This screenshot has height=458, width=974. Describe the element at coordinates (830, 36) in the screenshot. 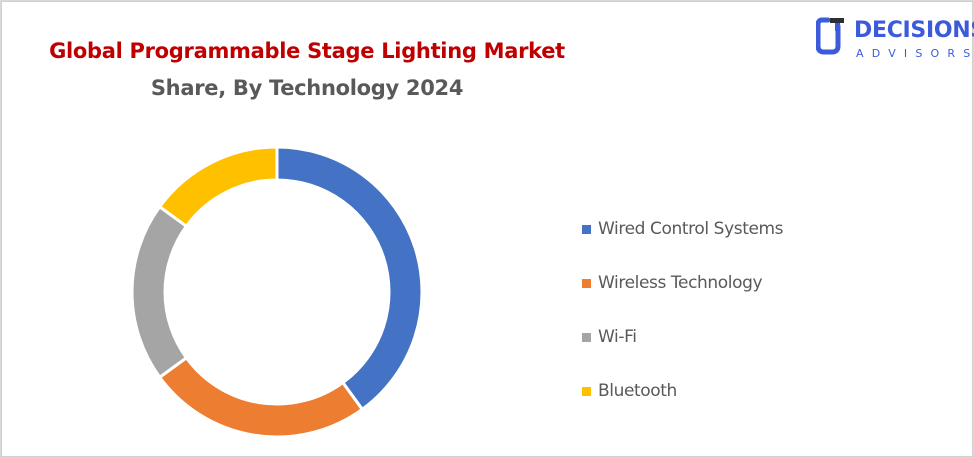

I see `logo-mark-icon` at that location.